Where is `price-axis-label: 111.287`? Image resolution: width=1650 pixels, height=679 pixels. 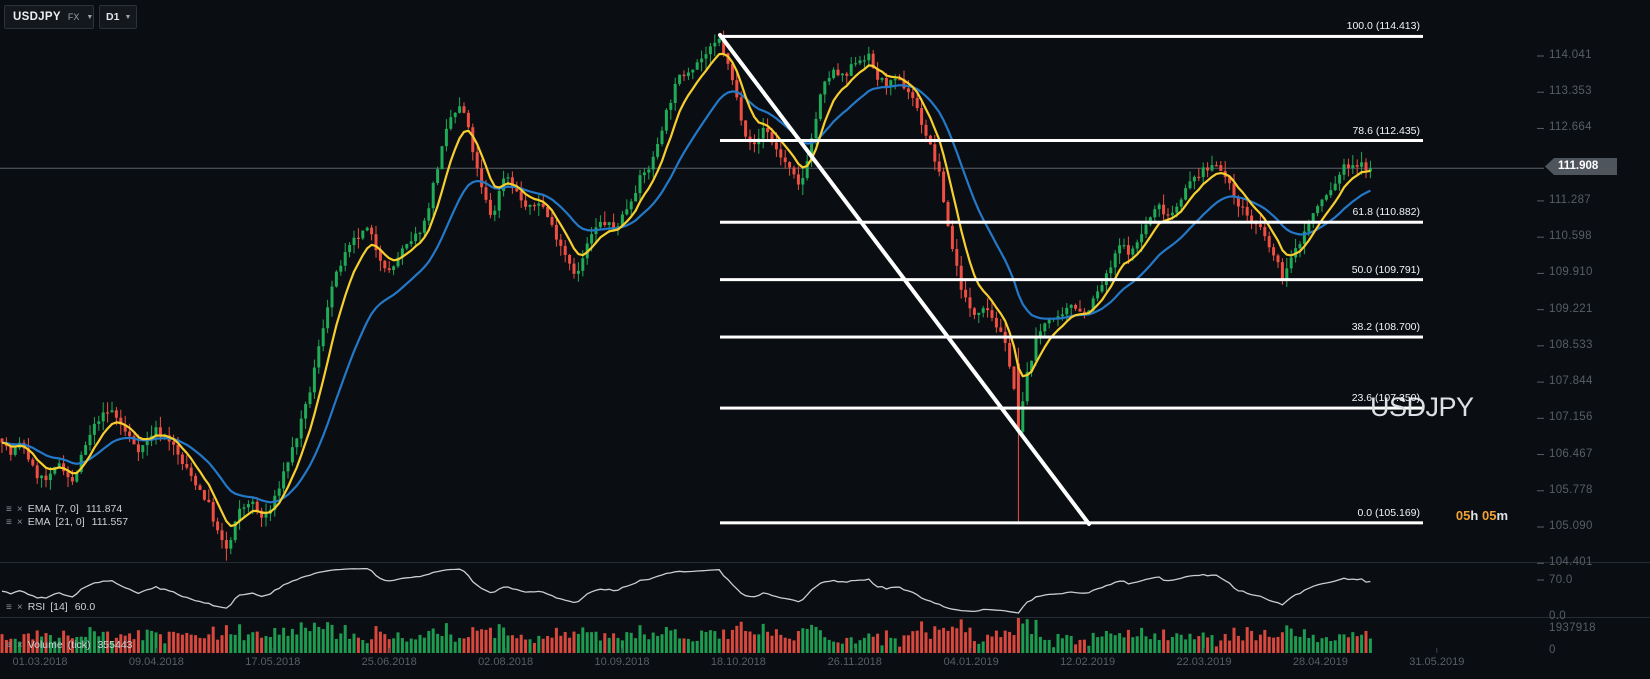
price-axis-label: 111.287 is located at coordinates (1570, 199).